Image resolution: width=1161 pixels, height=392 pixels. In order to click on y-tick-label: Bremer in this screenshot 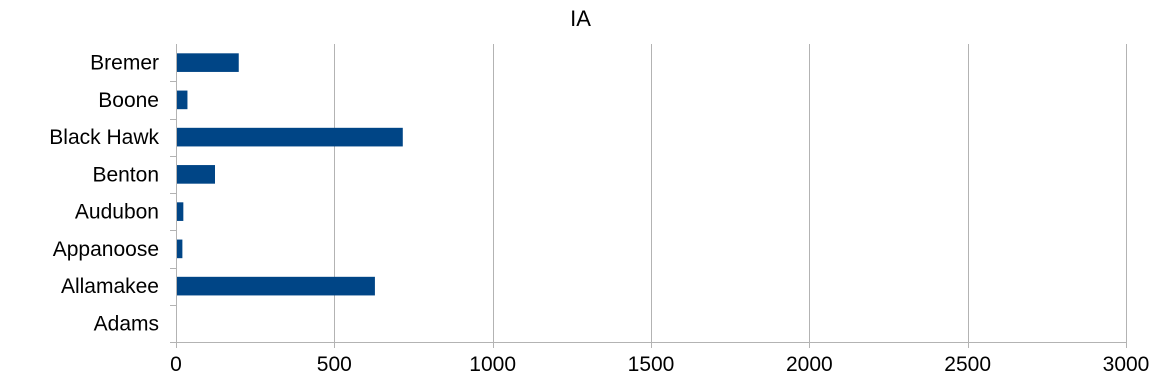, I will do `click(124, 63)`.